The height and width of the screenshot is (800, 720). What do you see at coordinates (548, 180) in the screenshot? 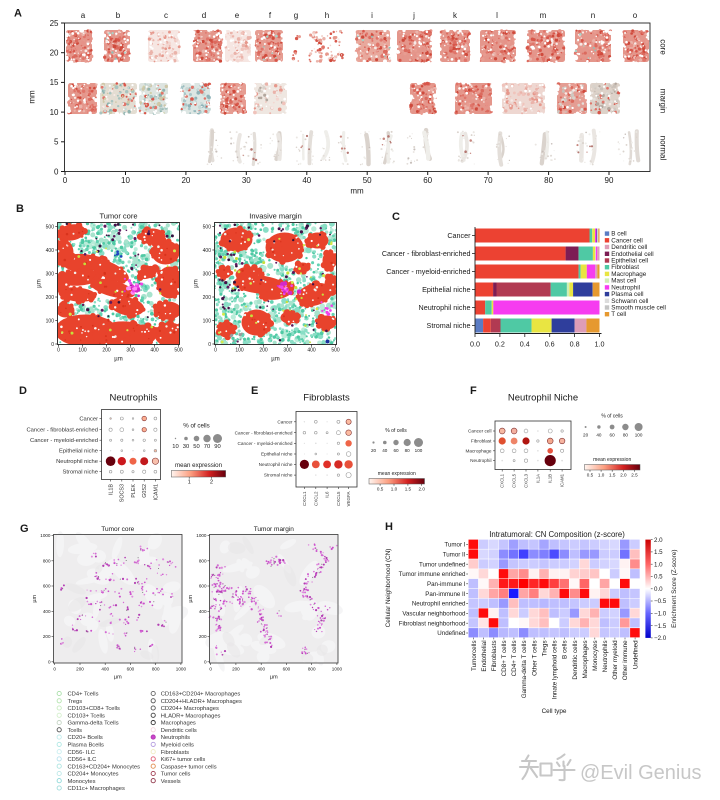
I see `svg-text: 80` at bounding box center [548, 180].